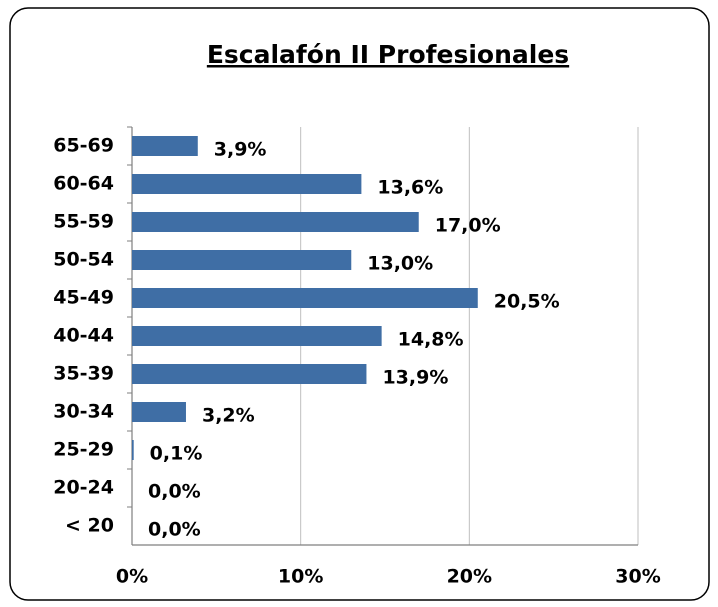 This screenshot has height=607, width=718. Describe the element at coordinates (89, 526) in the screenshot. I see `y-tick-label: < 20` at that location.